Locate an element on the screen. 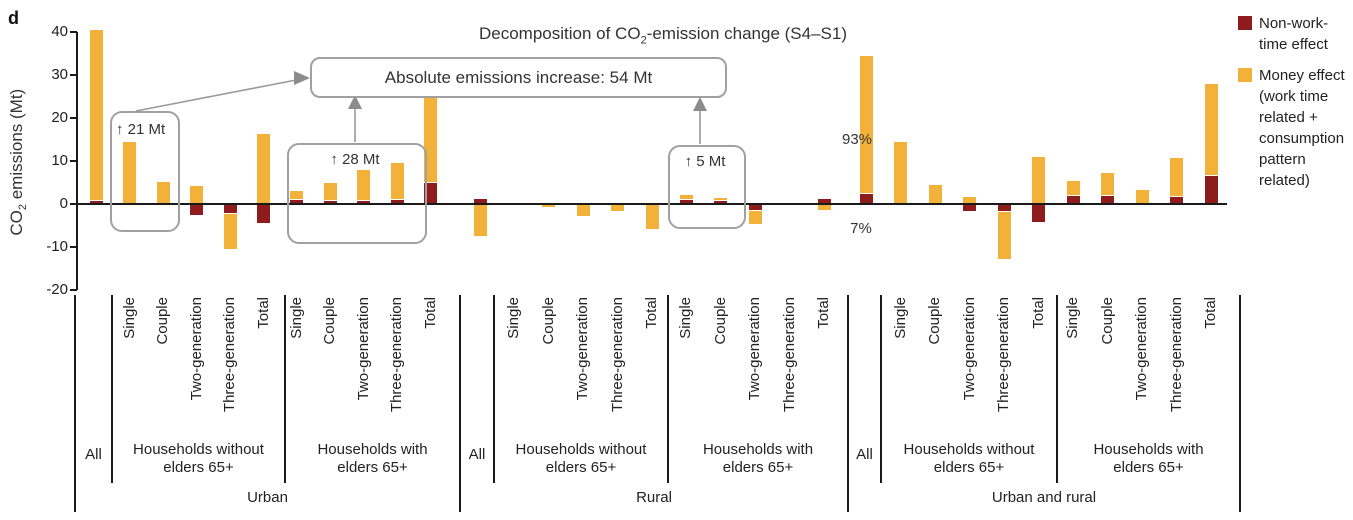 This screenshot has height=520, width=1353. y-tick-label: -20 is located at coordinates (57, 289).